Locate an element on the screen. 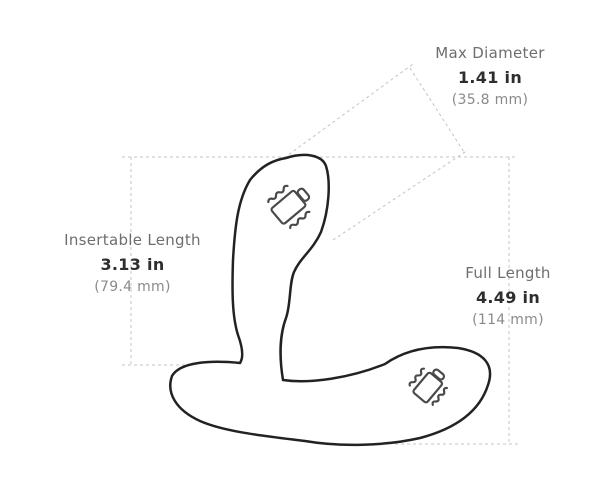 This screenshot has width=609, height=494. full-length-metric: (114 mm) is located at coordinates (508, 320).